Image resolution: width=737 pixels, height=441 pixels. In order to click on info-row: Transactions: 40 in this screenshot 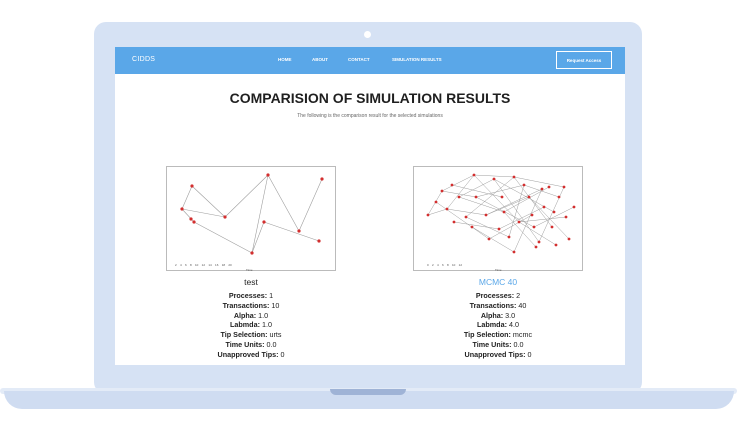, I will do `click(498, 306)`.